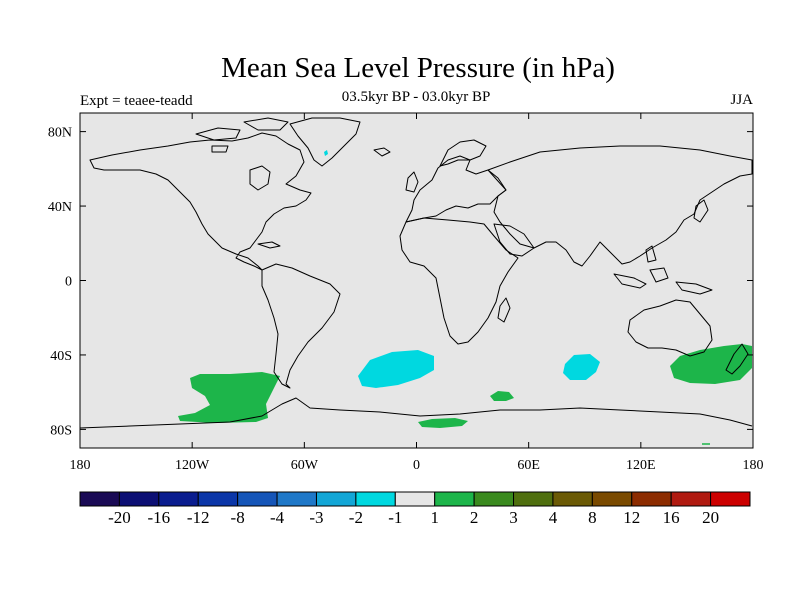 The height and width of the screenshot is (600, 800). What do you see at coordinates (260, 178) in the screenshot?
I see `coastline-hudson-bay` at bounding box center [260, 178].